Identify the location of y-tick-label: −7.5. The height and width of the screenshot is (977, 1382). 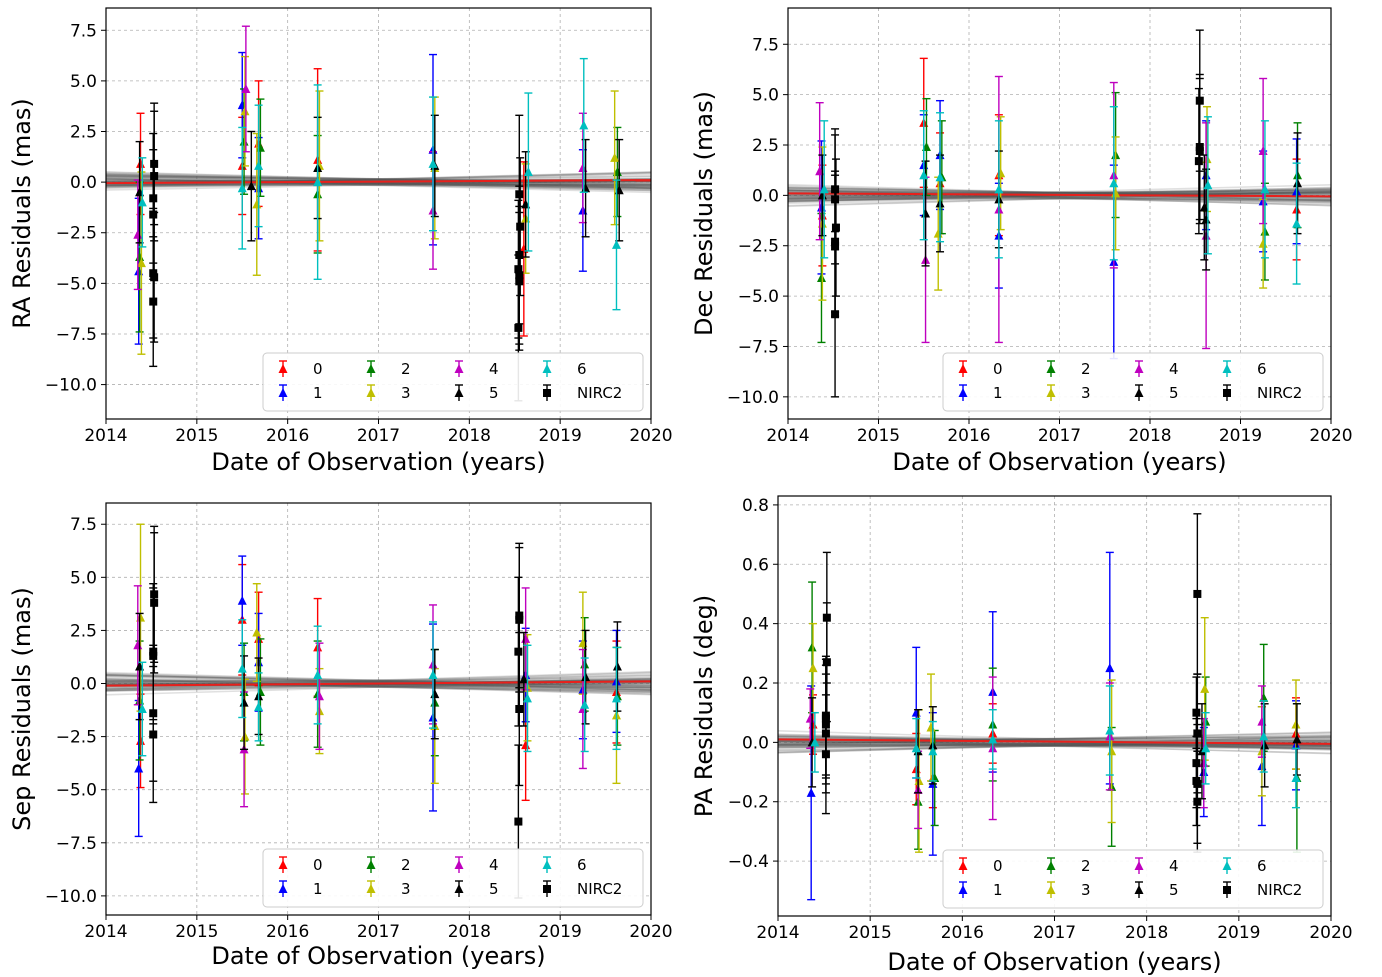
(758, 347).